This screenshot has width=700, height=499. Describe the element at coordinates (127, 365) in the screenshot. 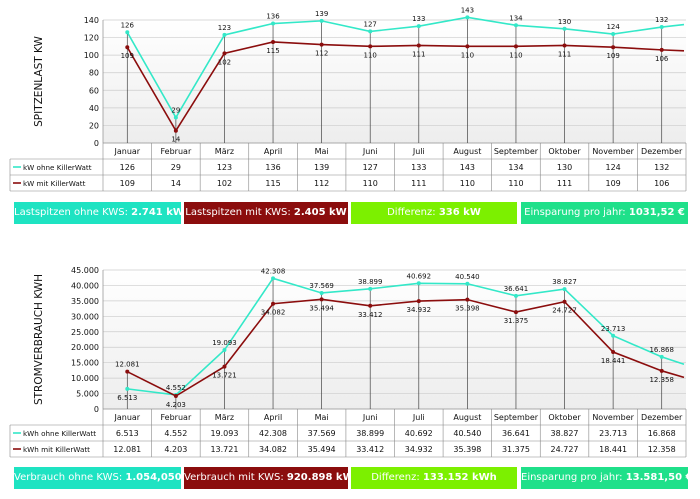

I see `data-label-mit: 12.081` at that location.